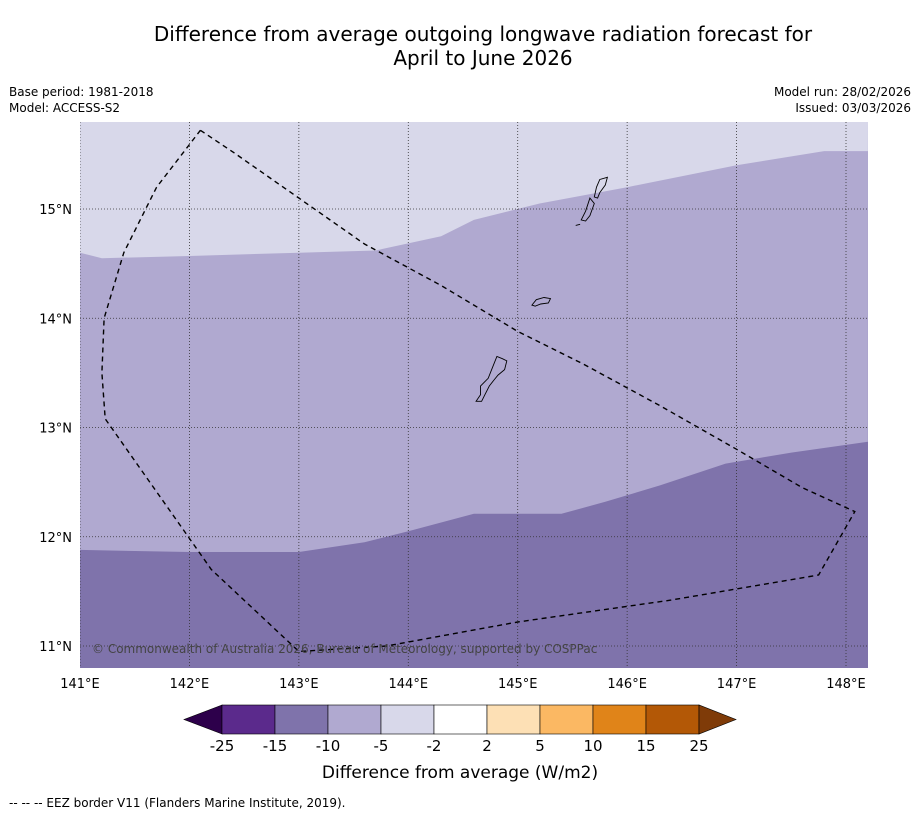 The image size is (919, 816). I want to click on info-left: Base period: 1981-2018 Model: ACCESS-S2, so click(81, 100).